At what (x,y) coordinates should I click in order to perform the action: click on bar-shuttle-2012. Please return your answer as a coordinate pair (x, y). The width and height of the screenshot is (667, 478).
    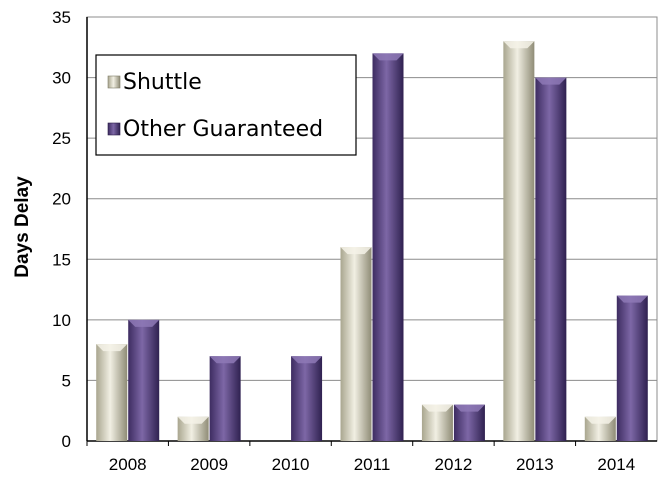
    Looking at the image, I should click on (437, 422).